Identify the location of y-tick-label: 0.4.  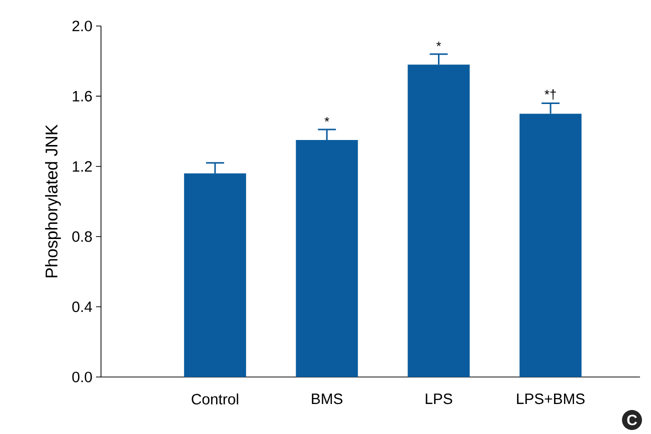
(82, 306).